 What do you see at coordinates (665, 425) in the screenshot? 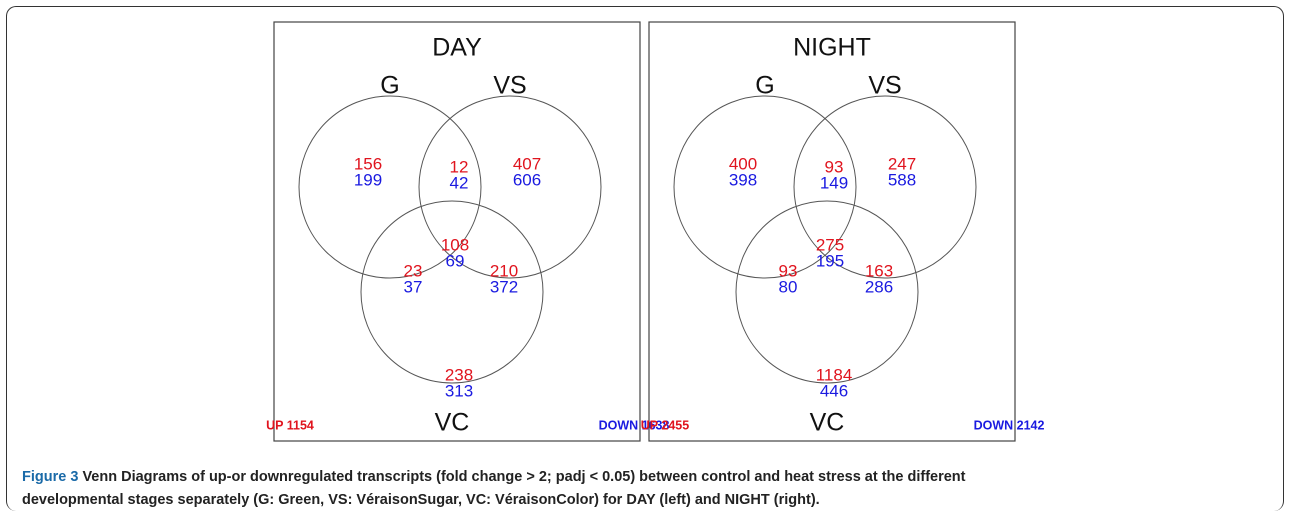
I see `up-total: UP 2455` at bounding box center [665, 425].